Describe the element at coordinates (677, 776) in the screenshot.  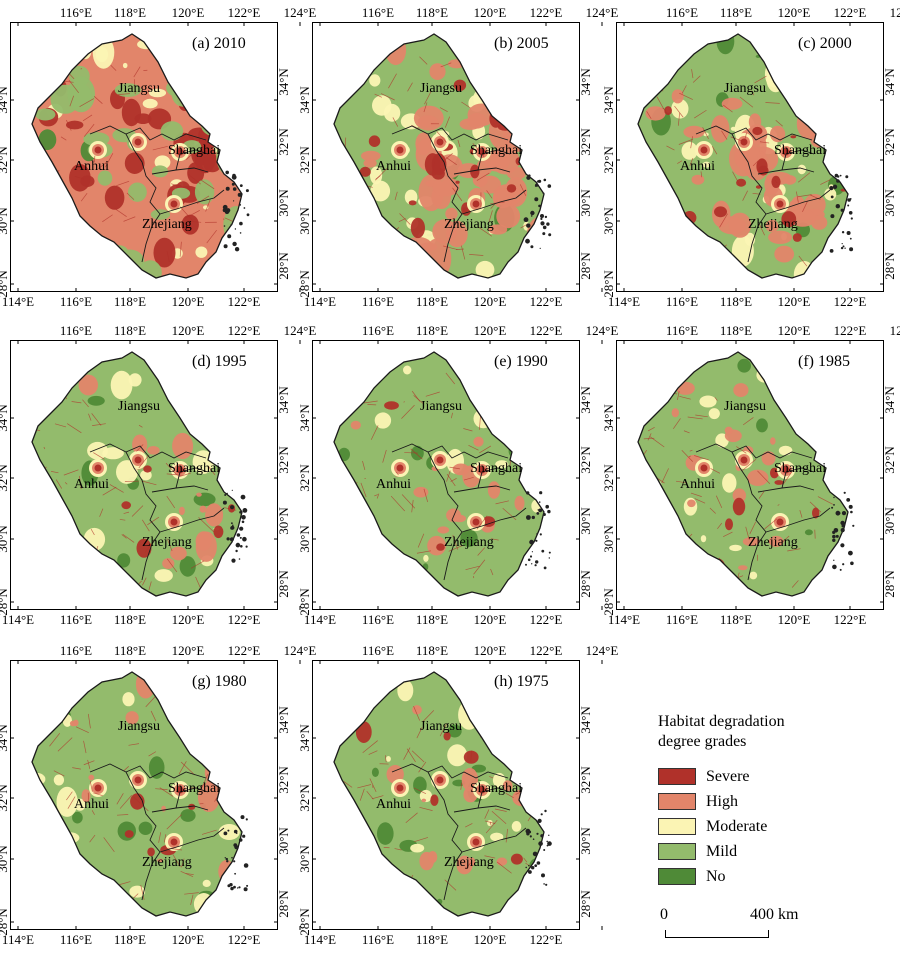
I see `legend-swatch-severe` at that location.